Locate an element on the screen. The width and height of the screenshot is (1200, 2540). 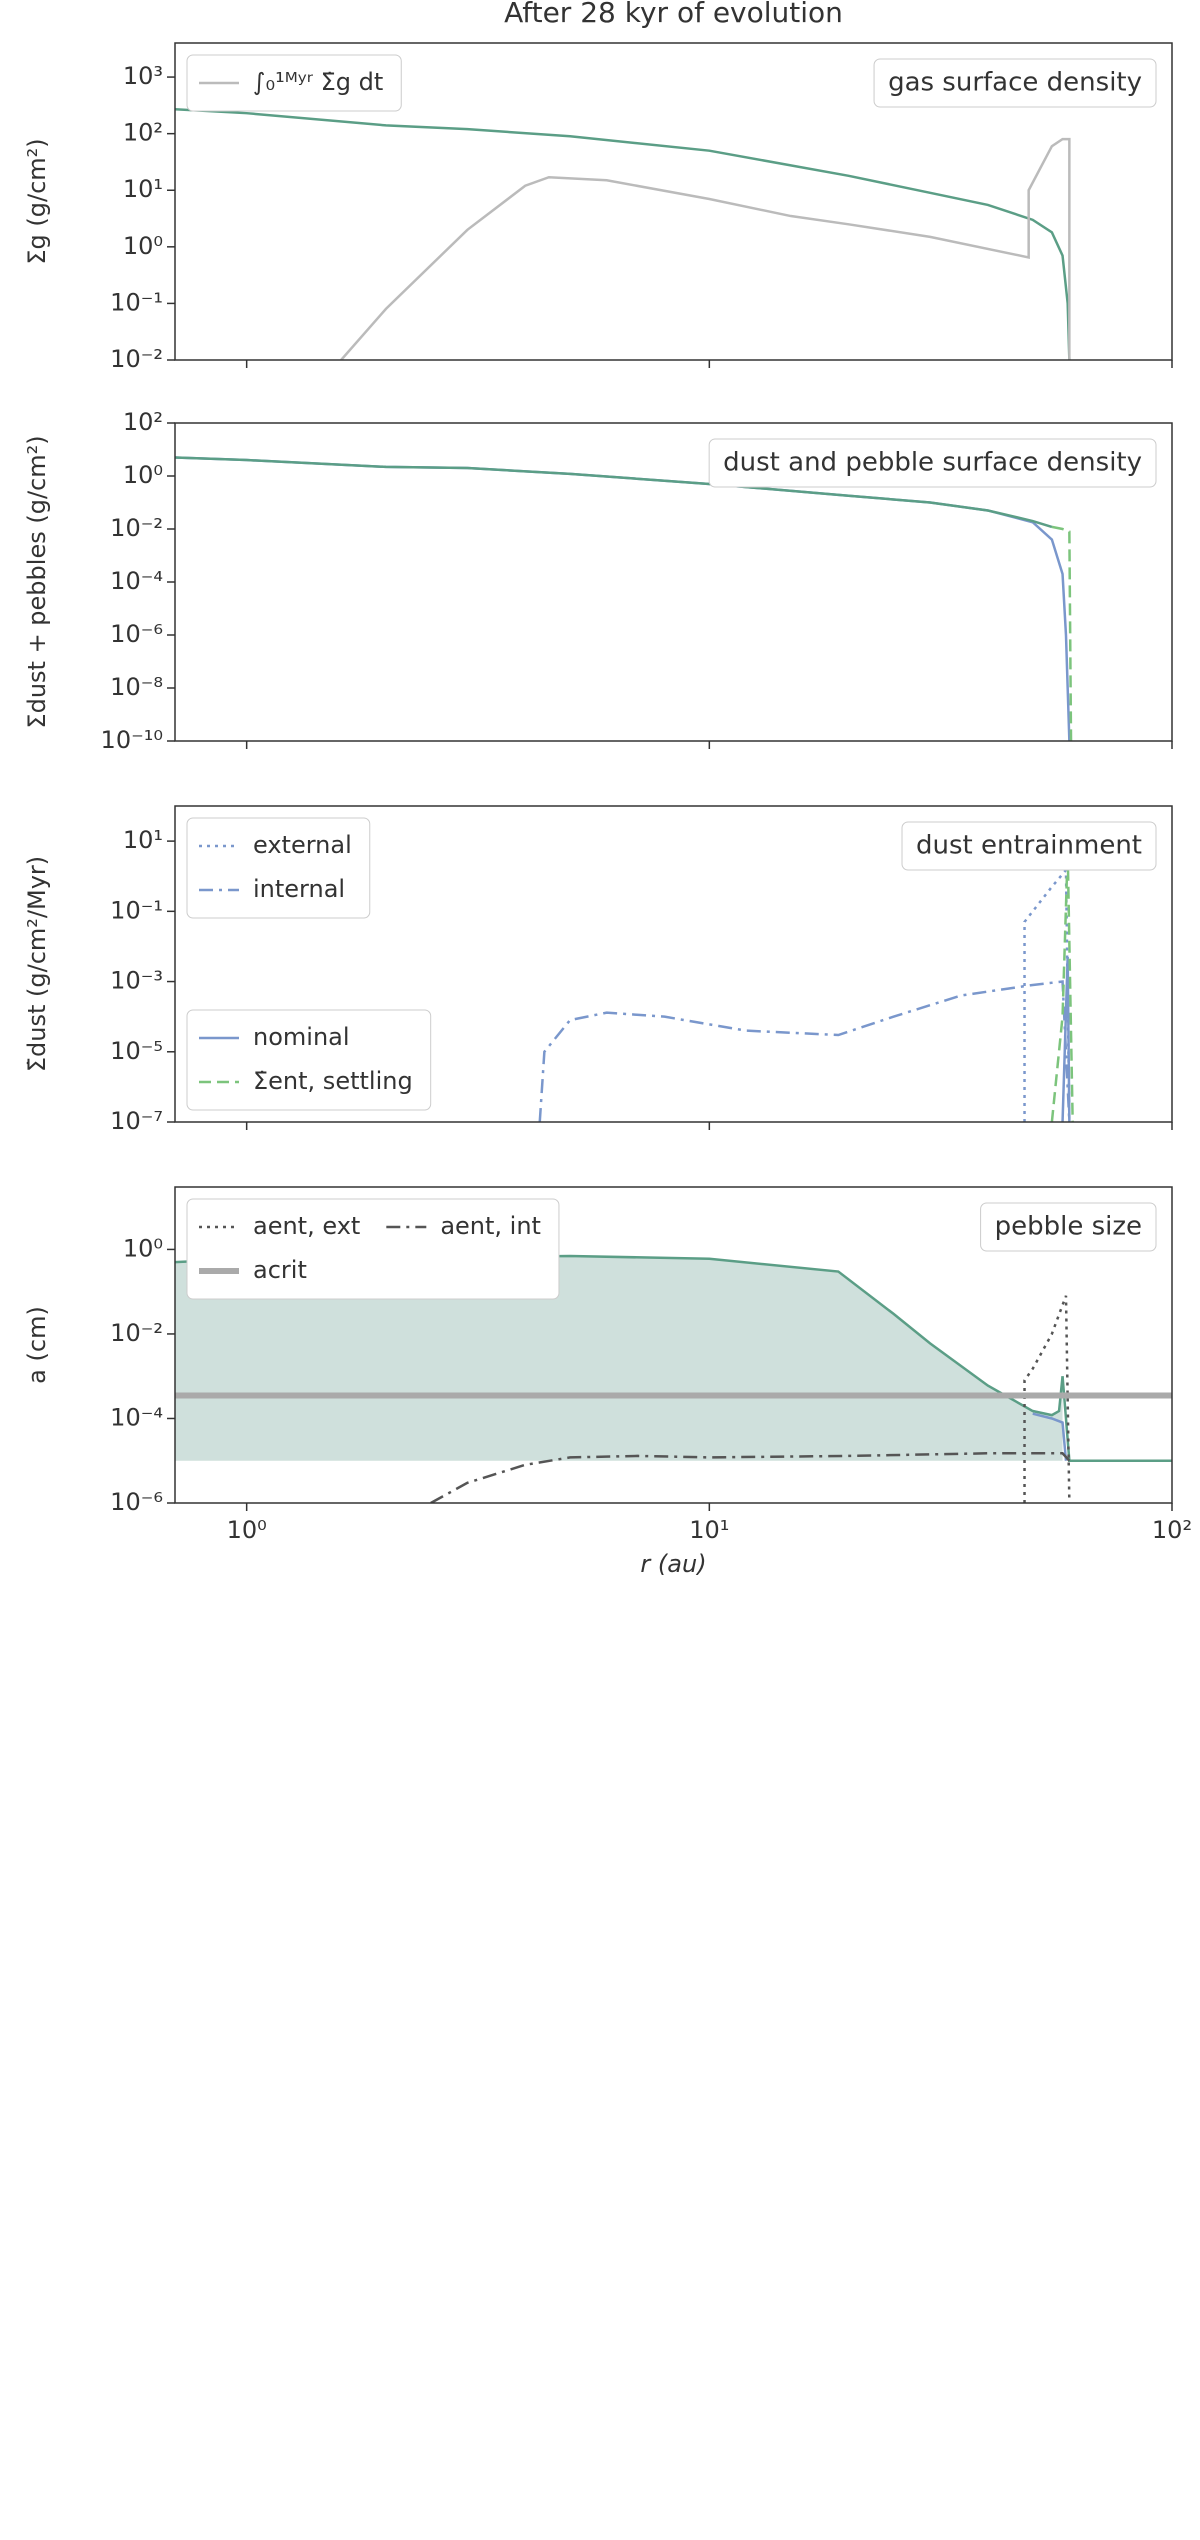
annotation: dust and pebble surface density is located at coordinates (932, 463).